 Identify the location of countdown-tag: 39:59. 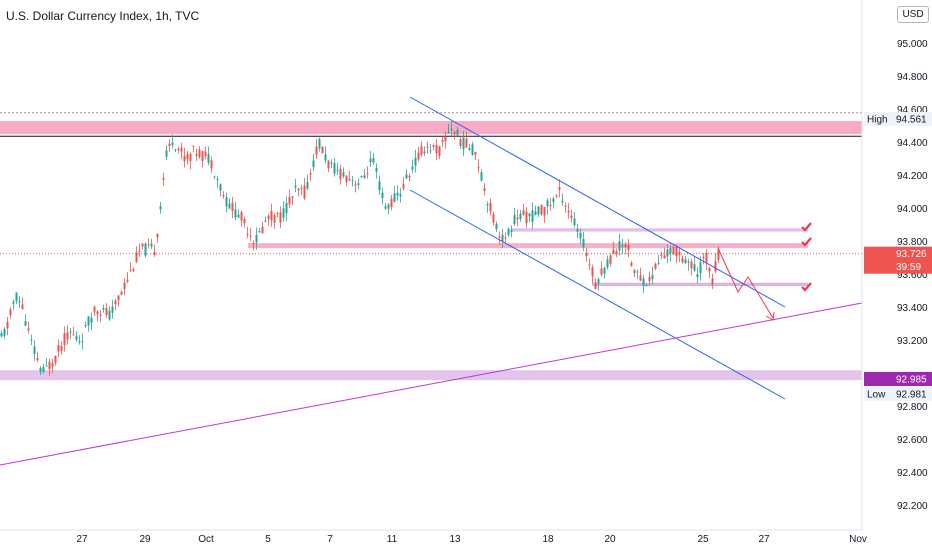
(908, 267).